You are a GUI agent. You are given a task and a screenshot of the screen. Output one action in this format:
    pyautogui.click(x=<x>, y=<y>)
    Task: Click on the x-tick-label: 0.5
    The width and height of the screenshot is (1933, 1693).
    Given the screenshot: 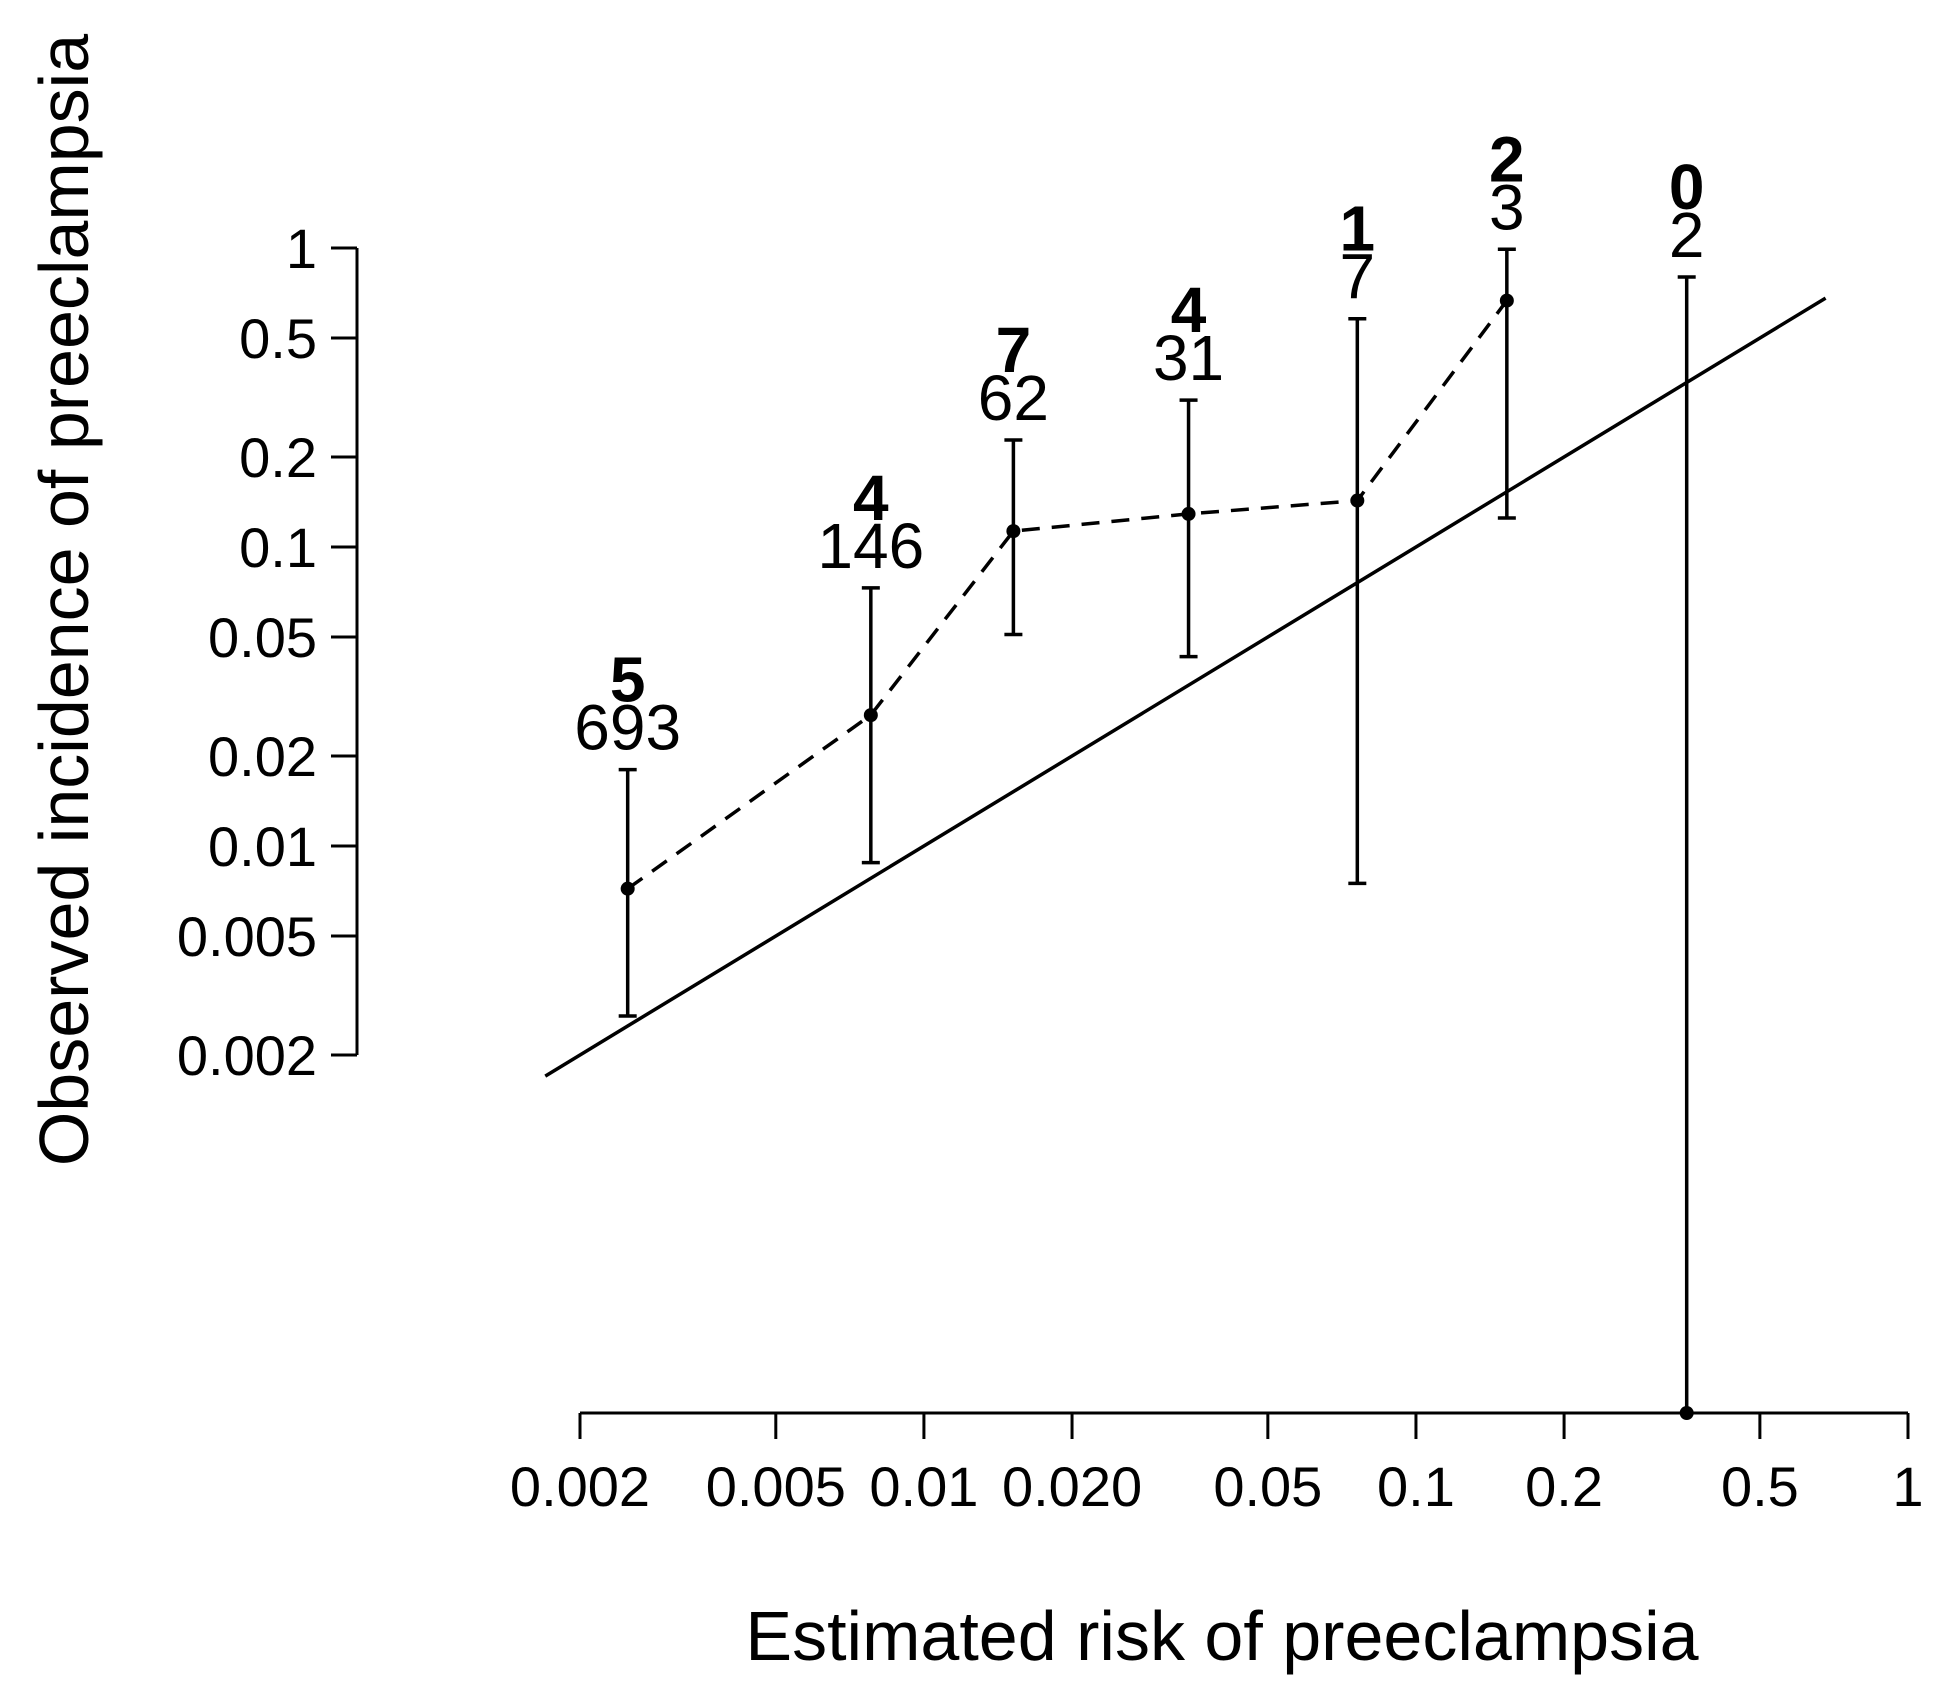 What is the action you would take?
    pyautogui.click(x=1760, y=1486)
    